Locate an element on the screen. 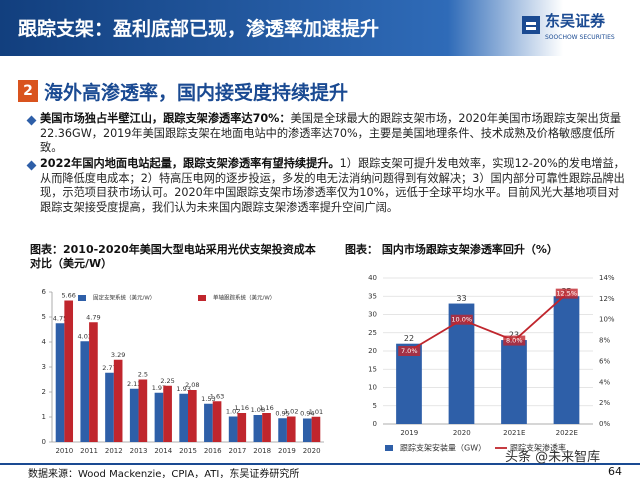 The width and height of the screenshot is (640, 478). header-title: 跟踪支架：盈利底部已现，渗透率加速提升 is located at coordinates (199, 29).